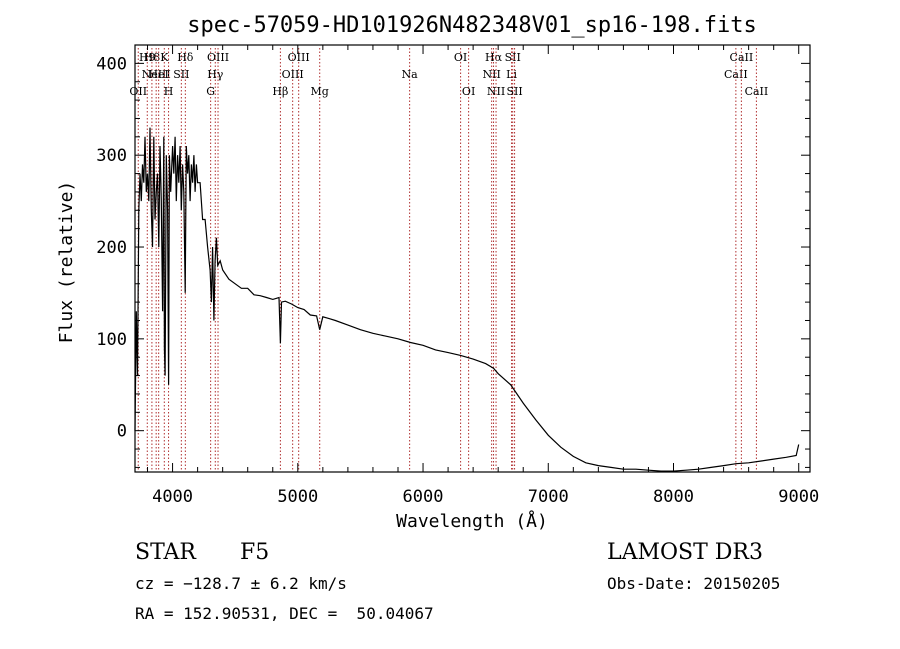  Describe the element at coordinates (548, 497) in the screenshot. I see `x-tick-label: 7000` at that location.